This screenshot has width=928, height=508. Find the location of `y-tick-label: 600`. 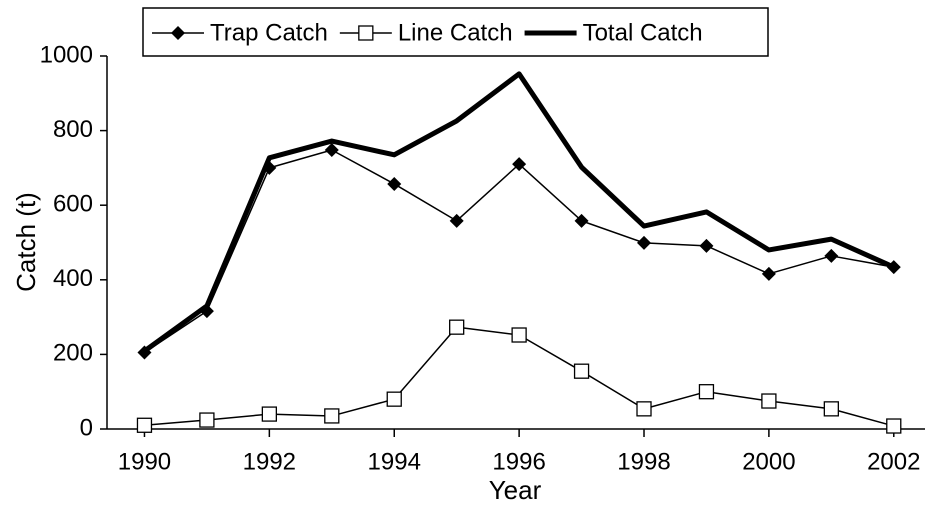

y-tick-label: 600 is located at coordinates (73, 204).